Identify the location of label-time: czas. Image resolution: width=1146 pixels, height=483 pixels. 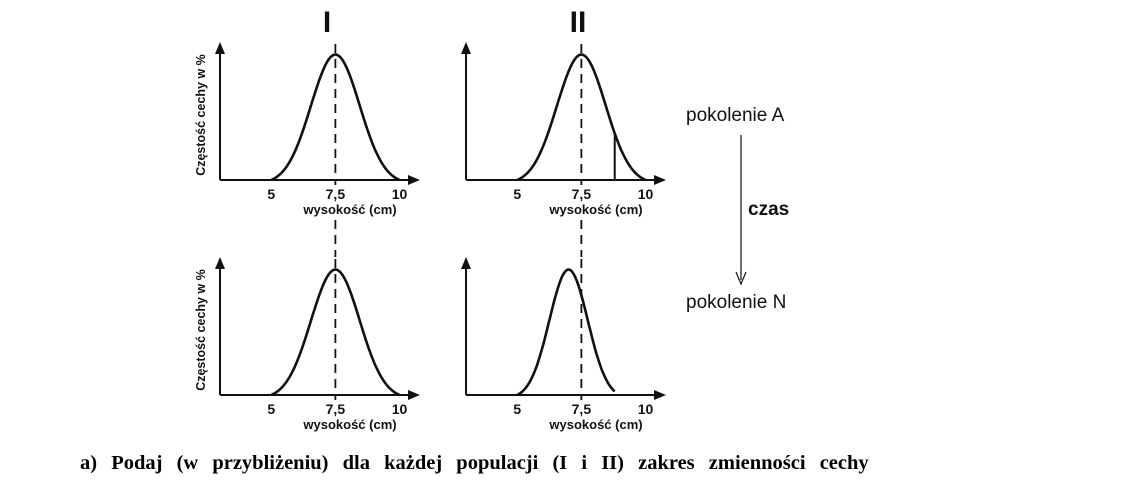
(769, 209).